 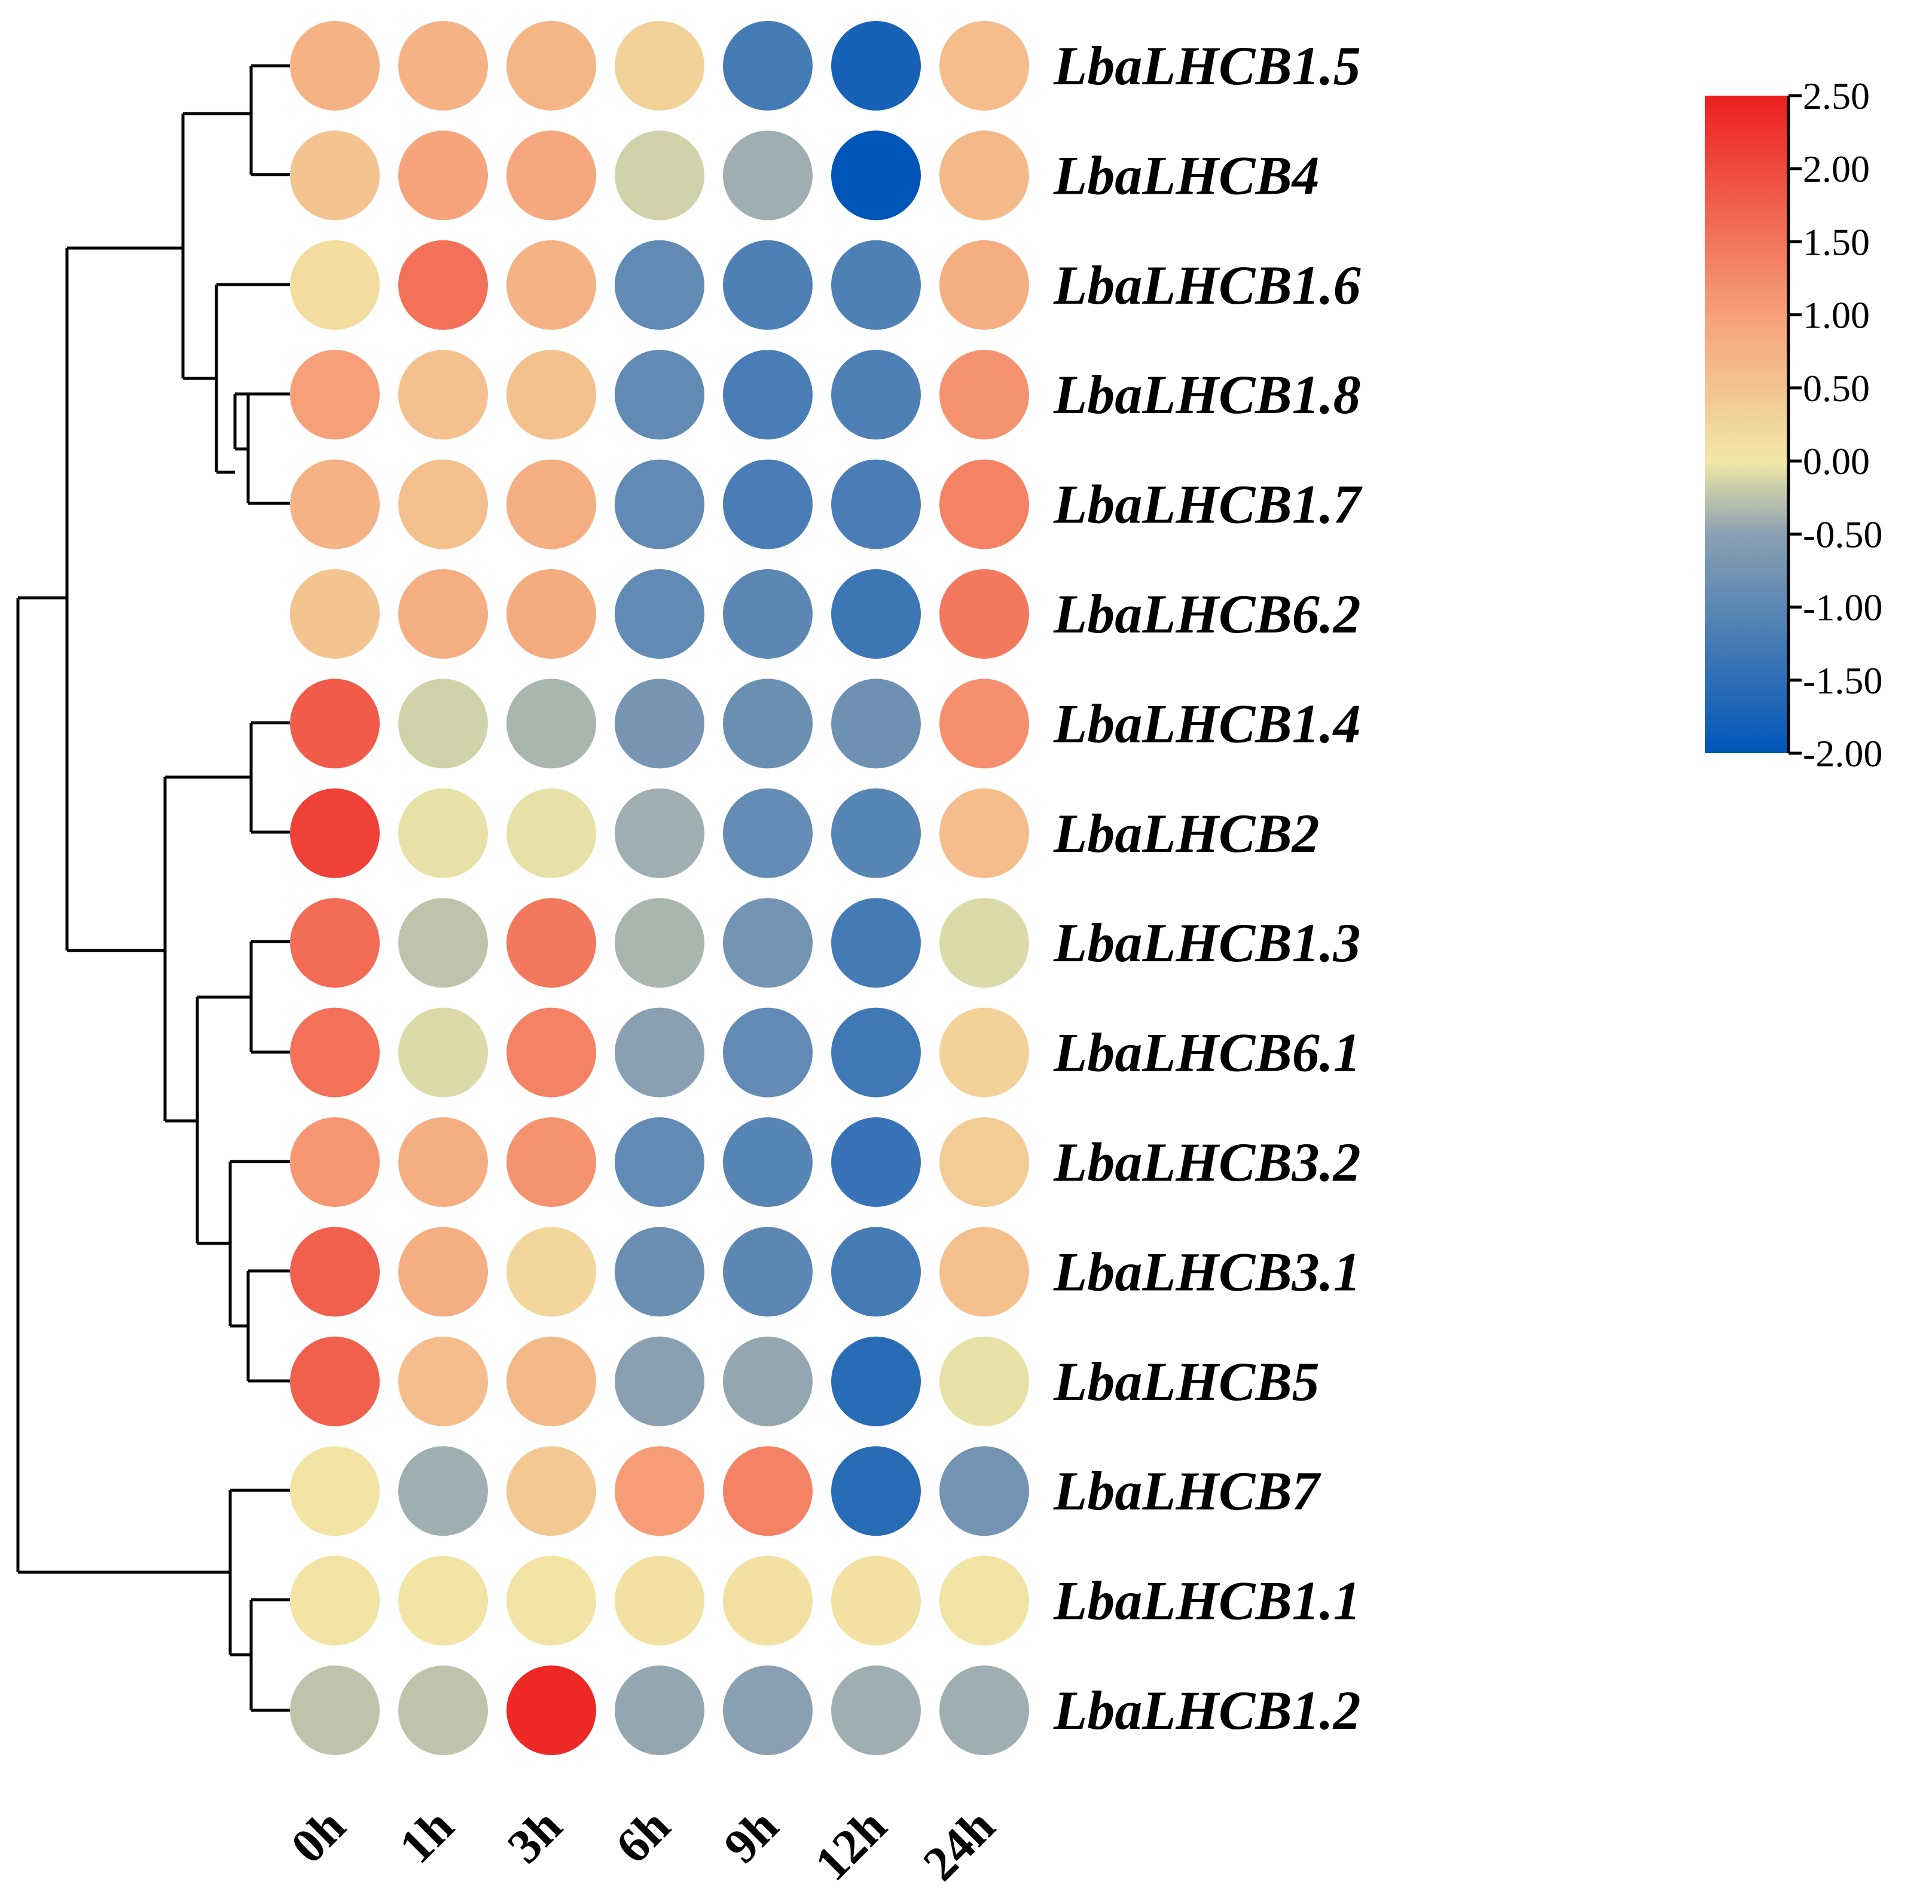 What do you see at coordinates (1207, 1052) in the screenshot?
I see `row-label: LbaLHCB6.1` at bounding box center [1207, 1052].